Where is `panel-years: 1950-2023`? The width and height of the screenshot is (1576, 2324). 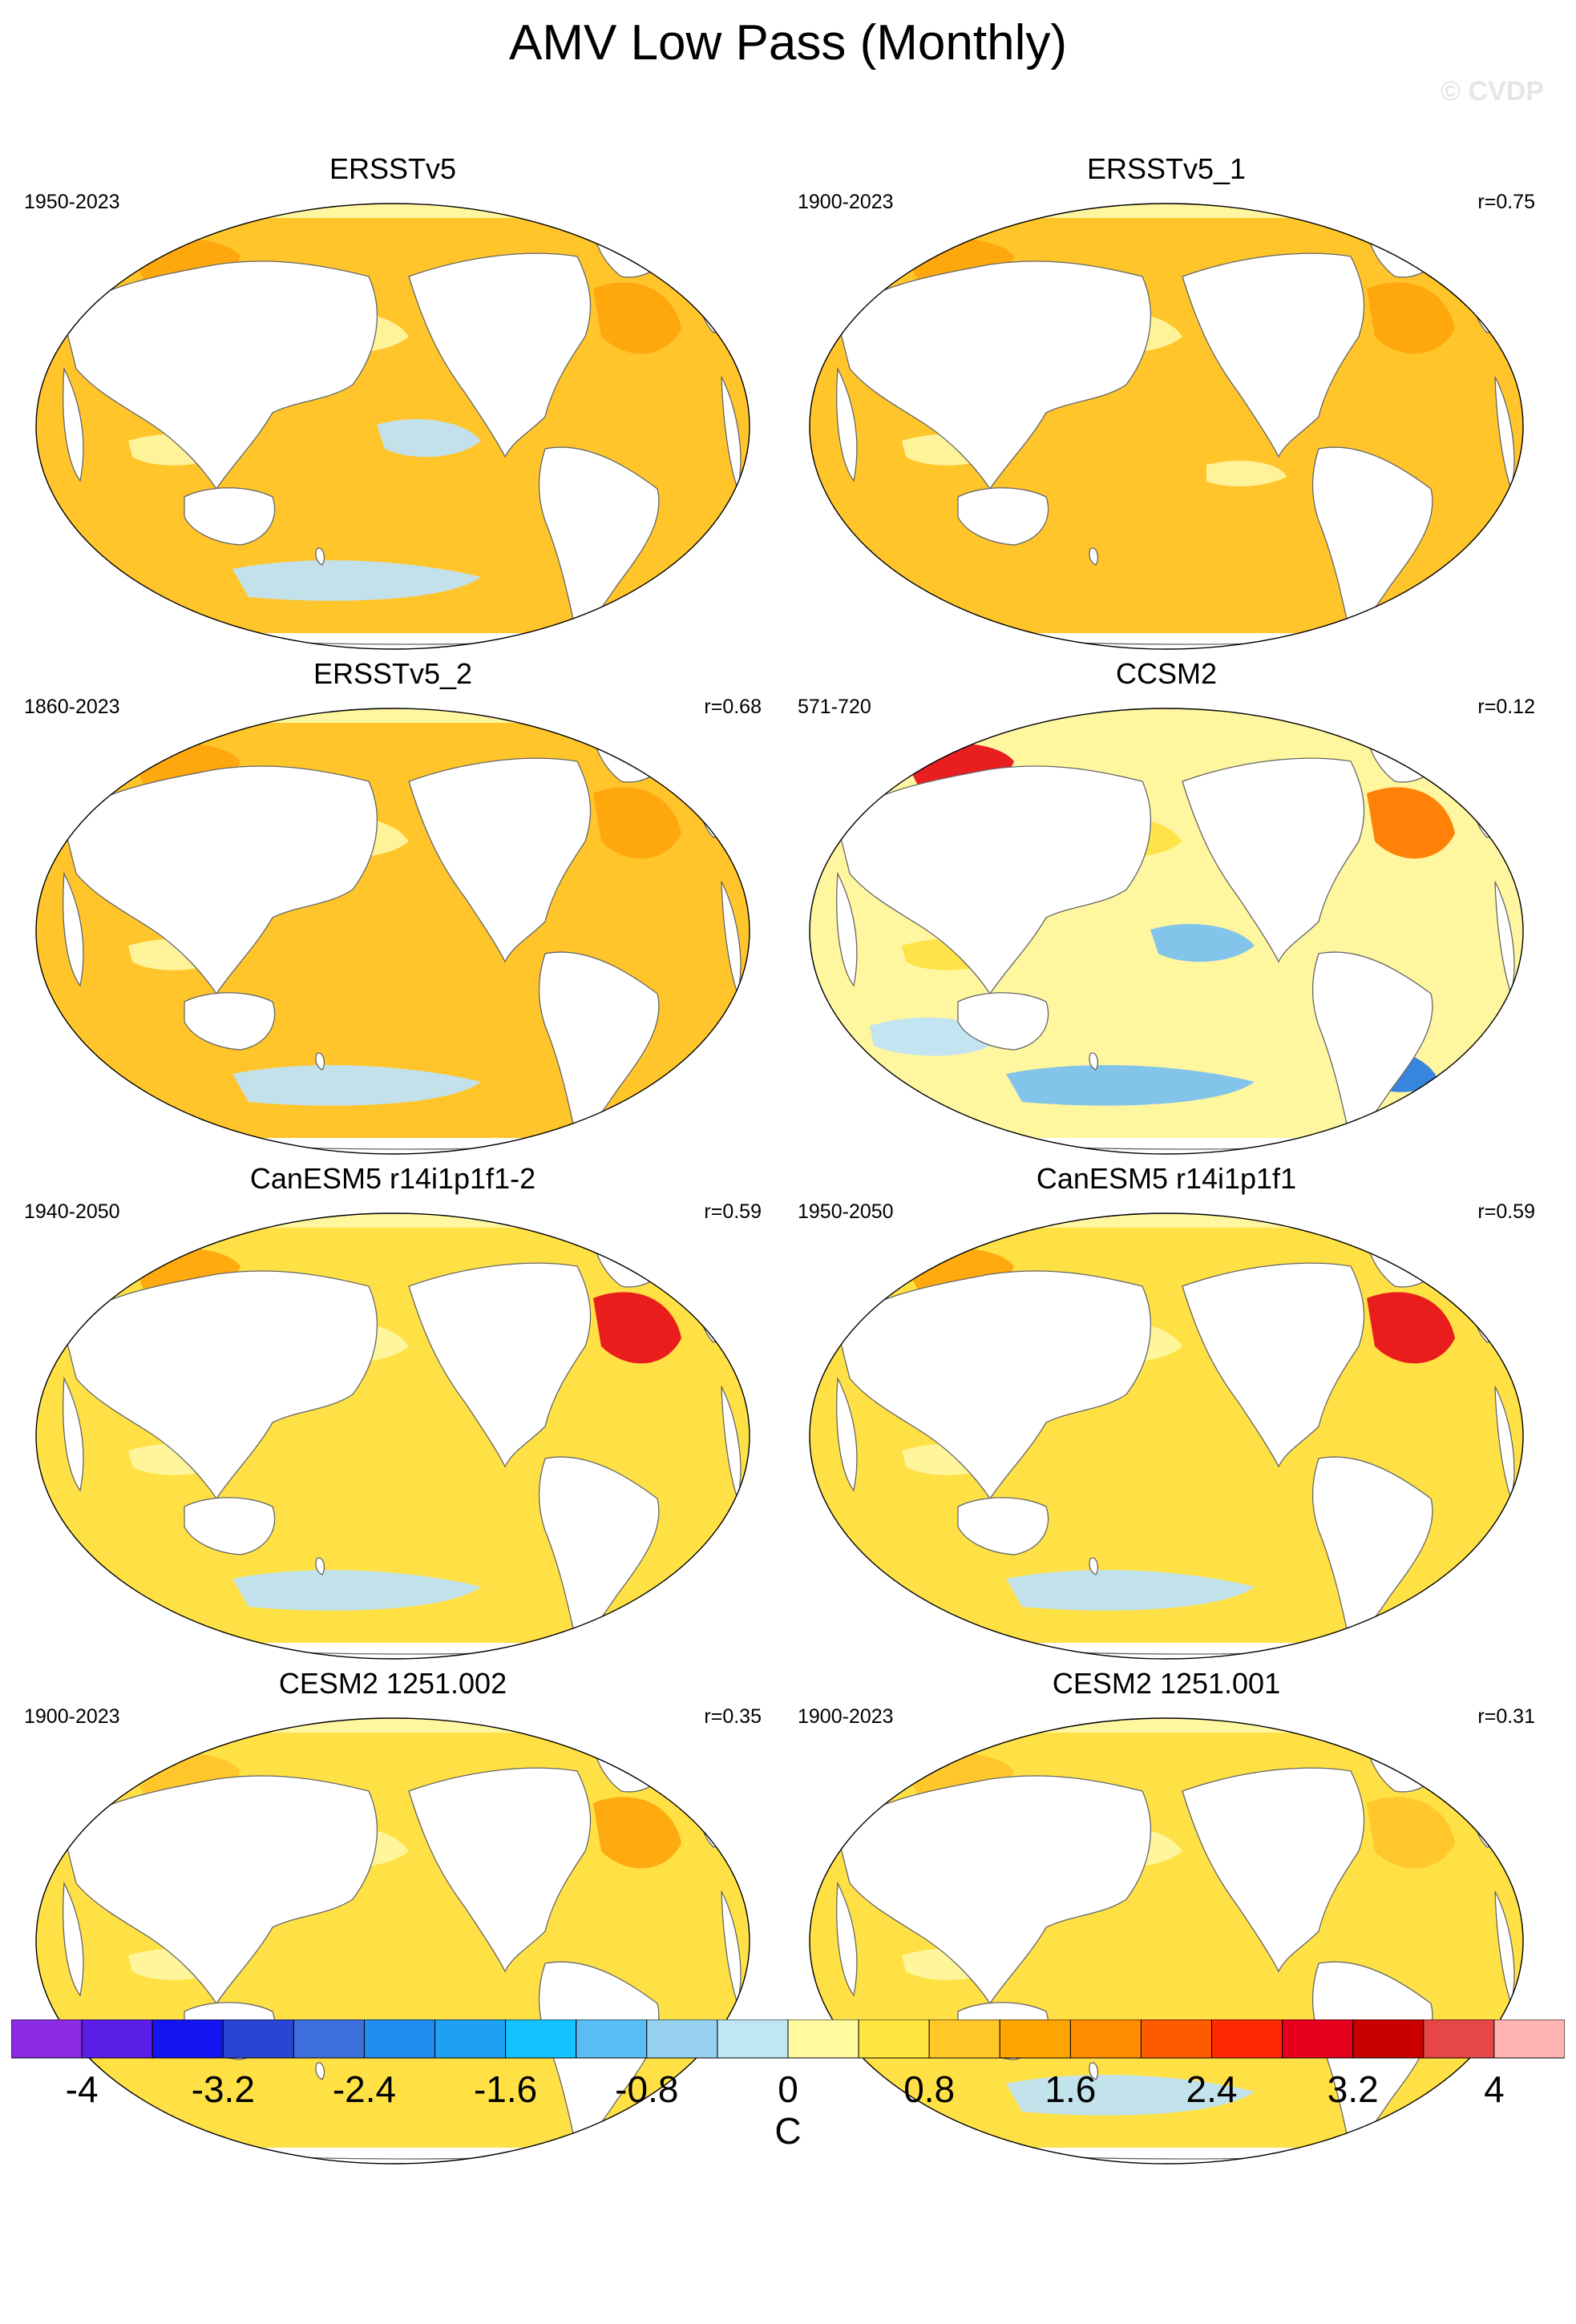 panel-years: 1950-2023 is located at coordinates (72, 202).